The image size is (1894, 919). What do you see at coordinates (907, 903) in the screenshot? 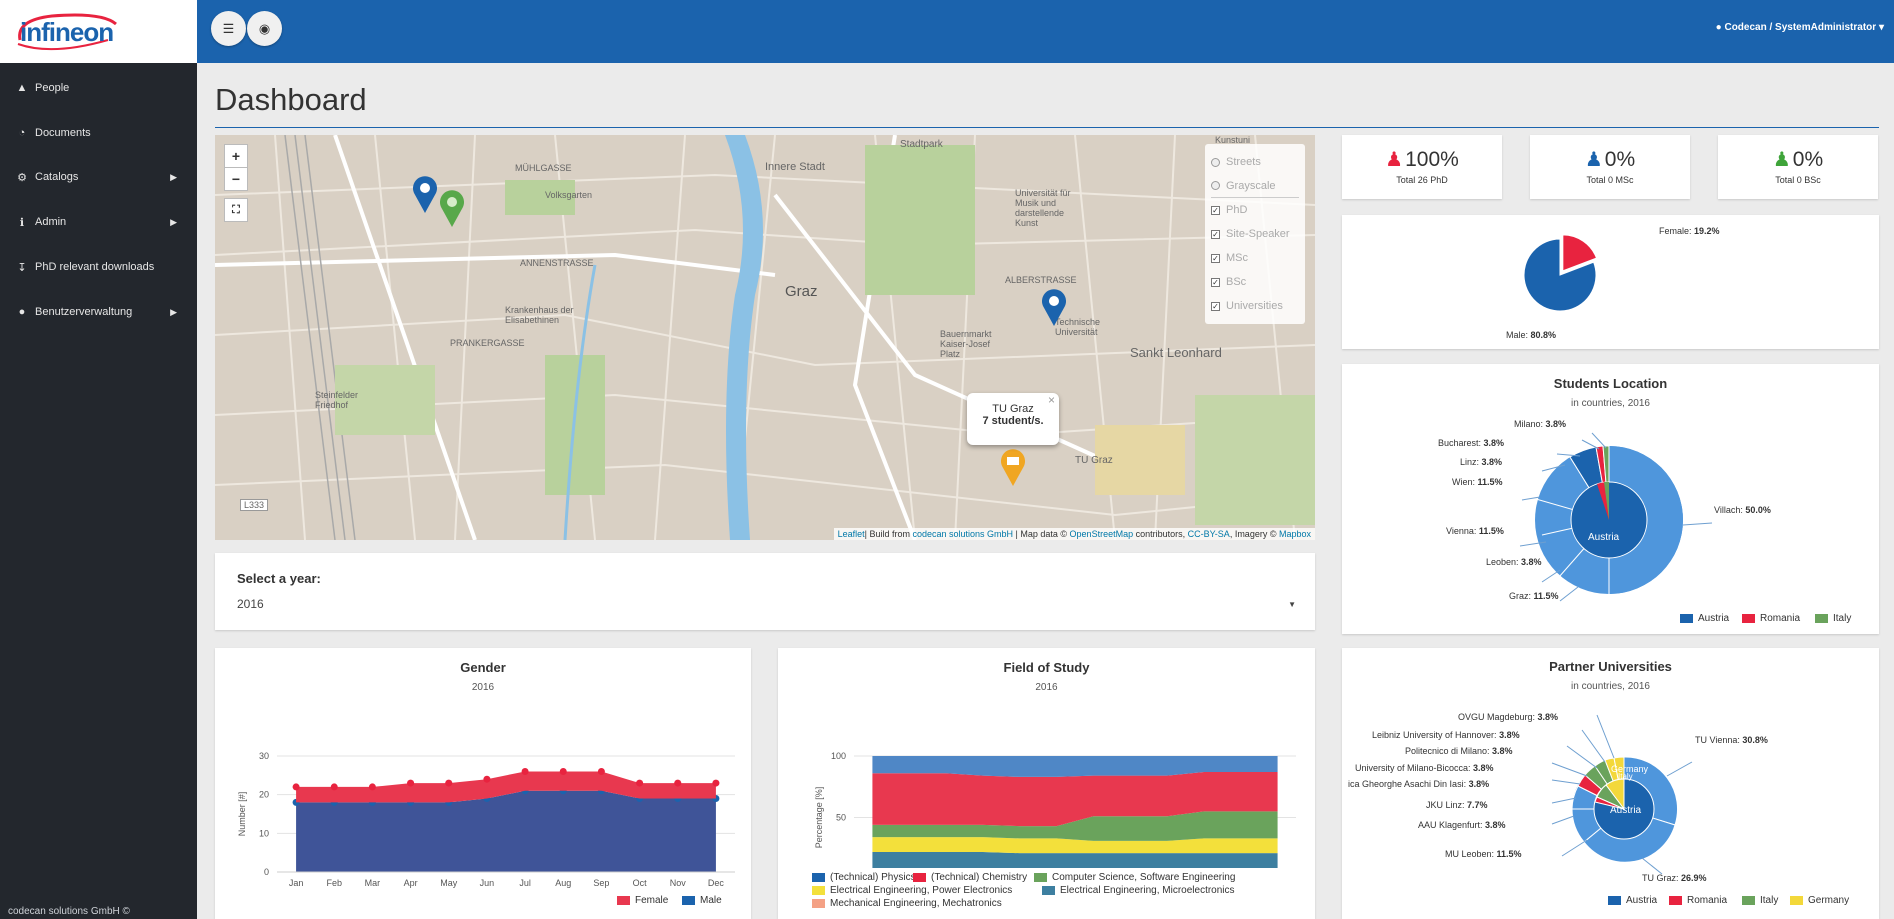
I see `legend-item-mechanical: Mechanical Engineering, Mechatronics` at bounding box center [907, 903].